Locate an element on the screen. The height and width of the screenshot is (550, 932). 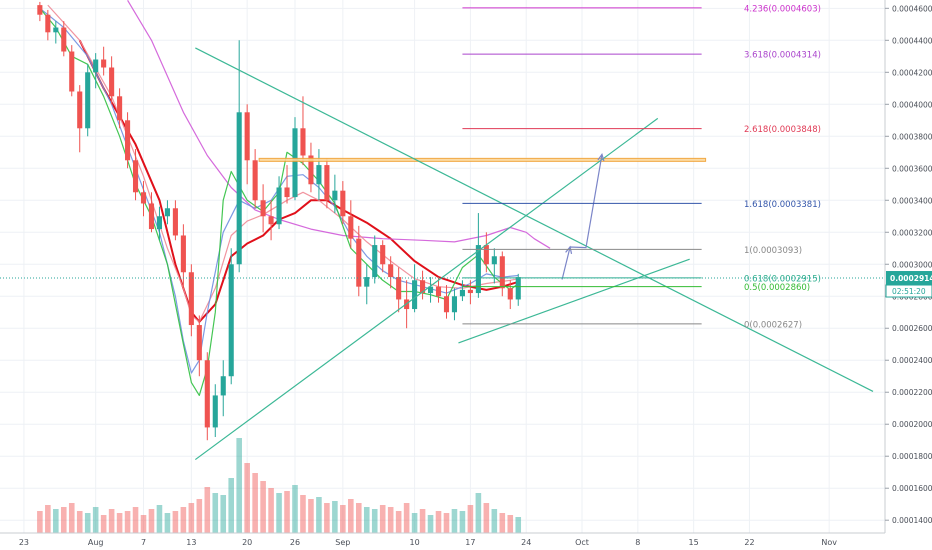
time-tick-label: 10 is located at coordinates (415, 542).